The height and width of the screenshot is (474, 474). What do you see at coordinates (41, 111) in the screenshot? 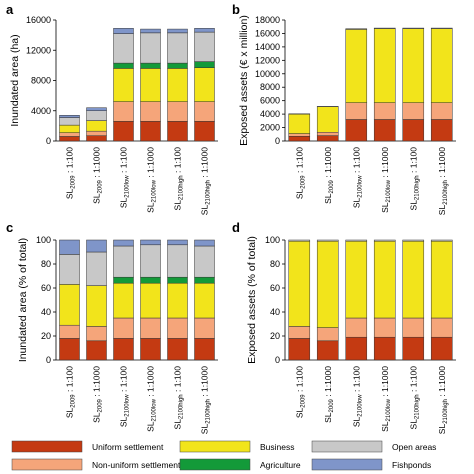
I see `y-tick-label: 4000` at bounding box center [41, 111].